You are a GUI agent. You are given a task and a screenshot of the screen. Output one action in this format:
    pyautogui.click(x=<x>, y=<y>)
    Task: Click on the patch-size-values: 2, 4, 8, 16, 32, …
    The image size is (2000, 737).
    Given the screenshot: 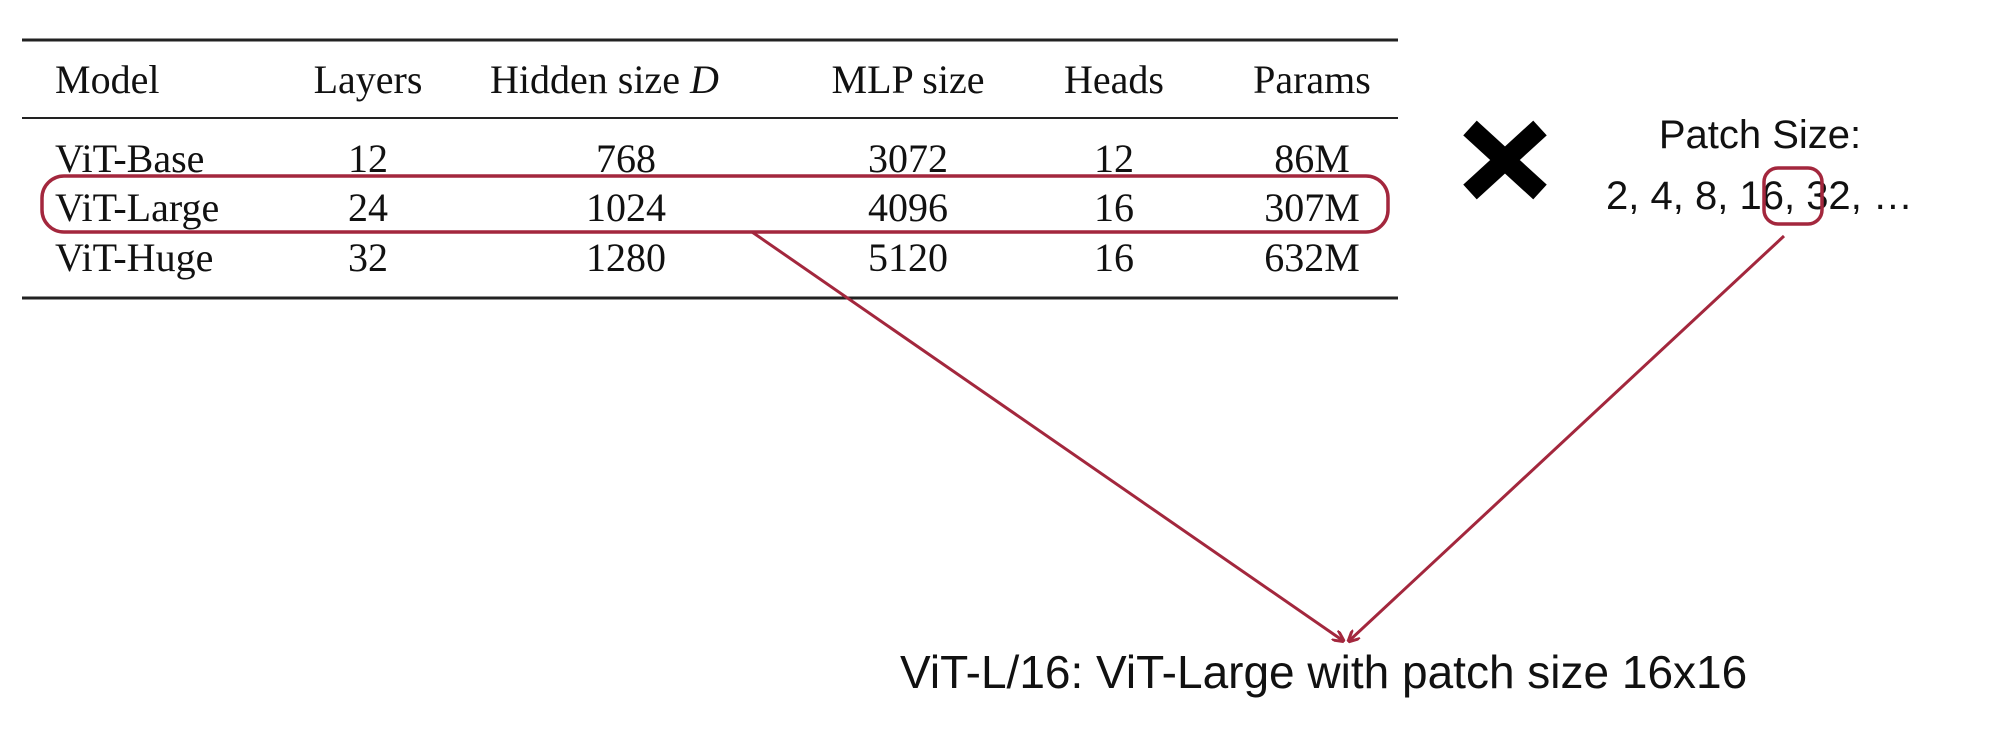 What is the action you would take?
    pyautogui.click(x=1759, y=196)
    